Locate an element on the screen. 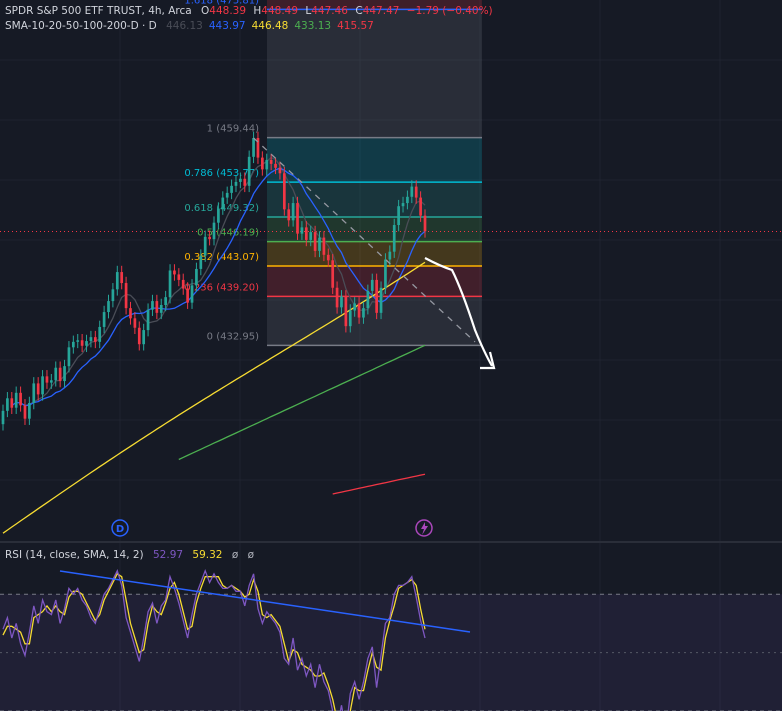  rsi-value: 52.97 is located at coordinates (168, 555).